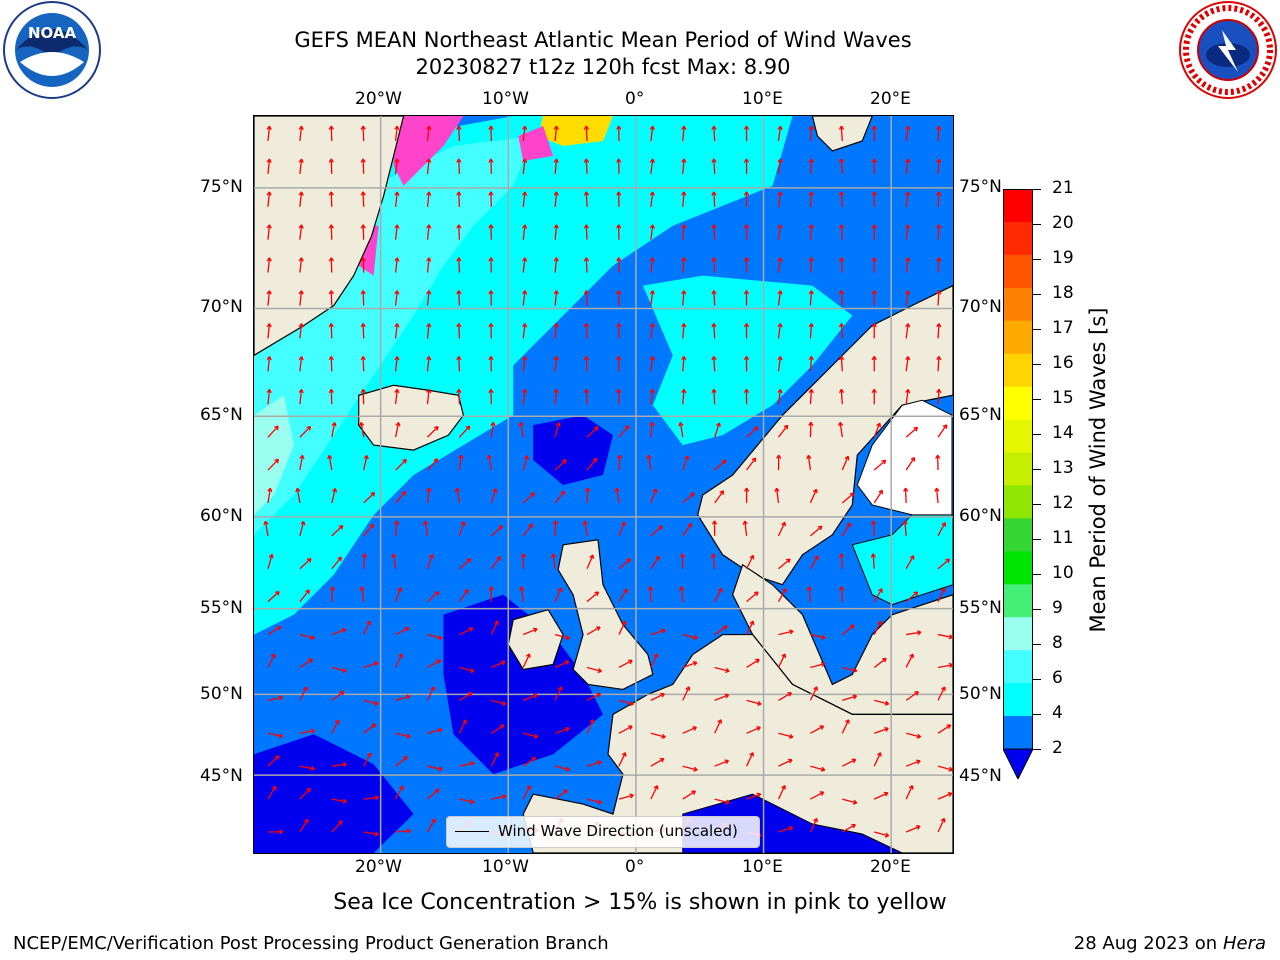 The width and height of the screenshot is (1280, 960). Describe the element at coordinates (1063, 363) in the screenshot. I see `colorbar-tick-label: 16` at that location.